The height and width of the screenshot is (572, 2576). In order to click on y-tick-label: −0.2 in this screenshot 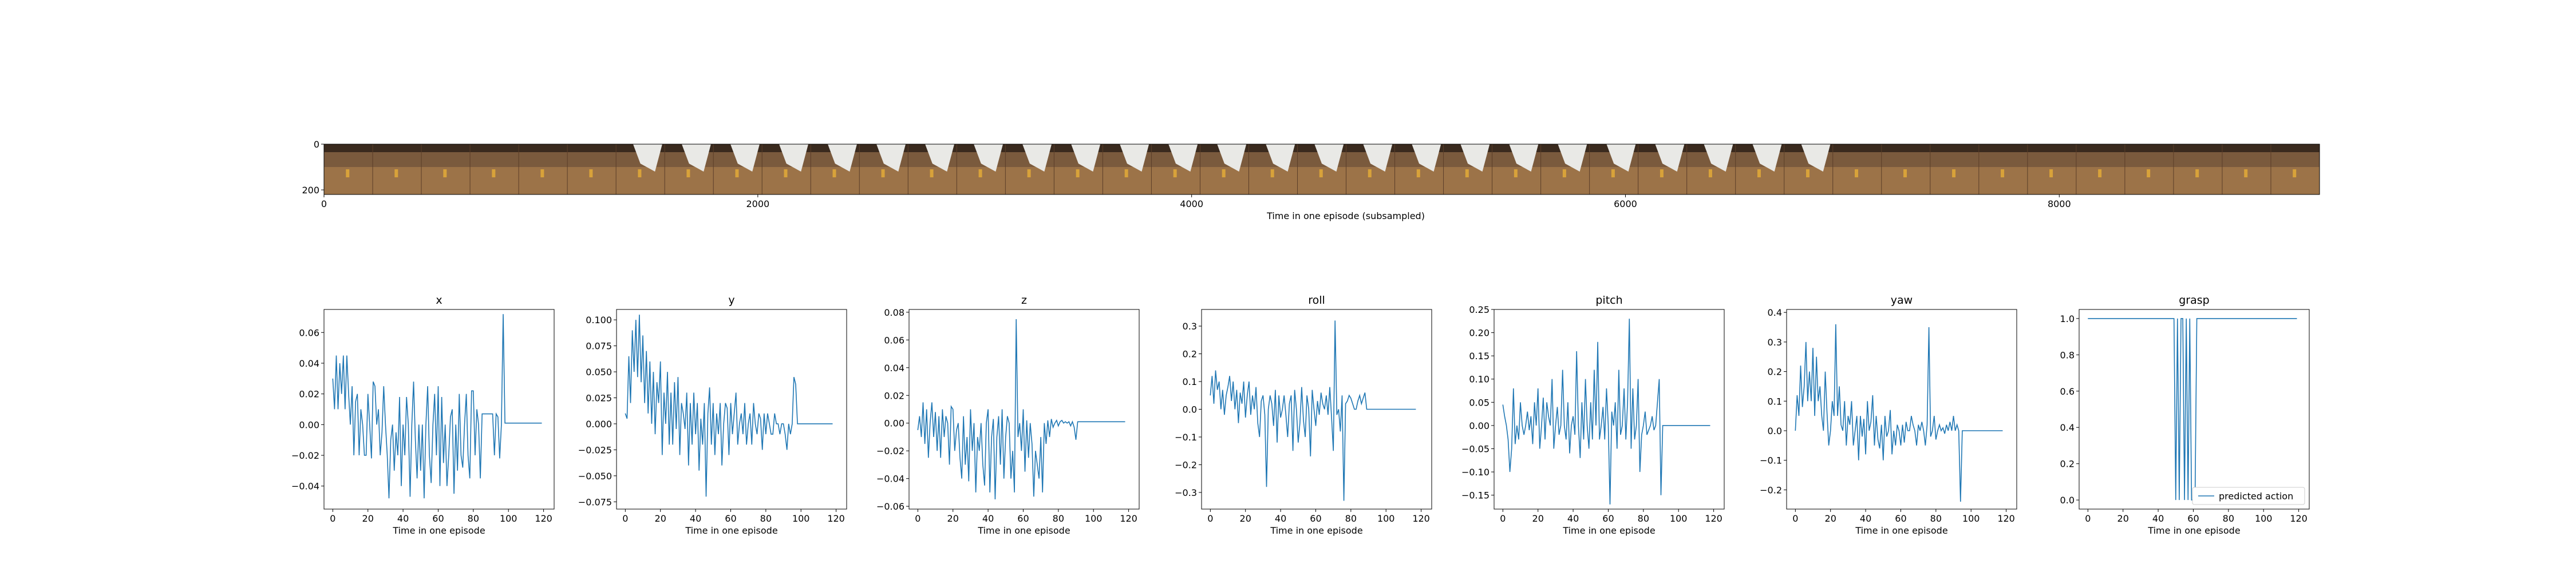, I will do `click(1186, 464)`.